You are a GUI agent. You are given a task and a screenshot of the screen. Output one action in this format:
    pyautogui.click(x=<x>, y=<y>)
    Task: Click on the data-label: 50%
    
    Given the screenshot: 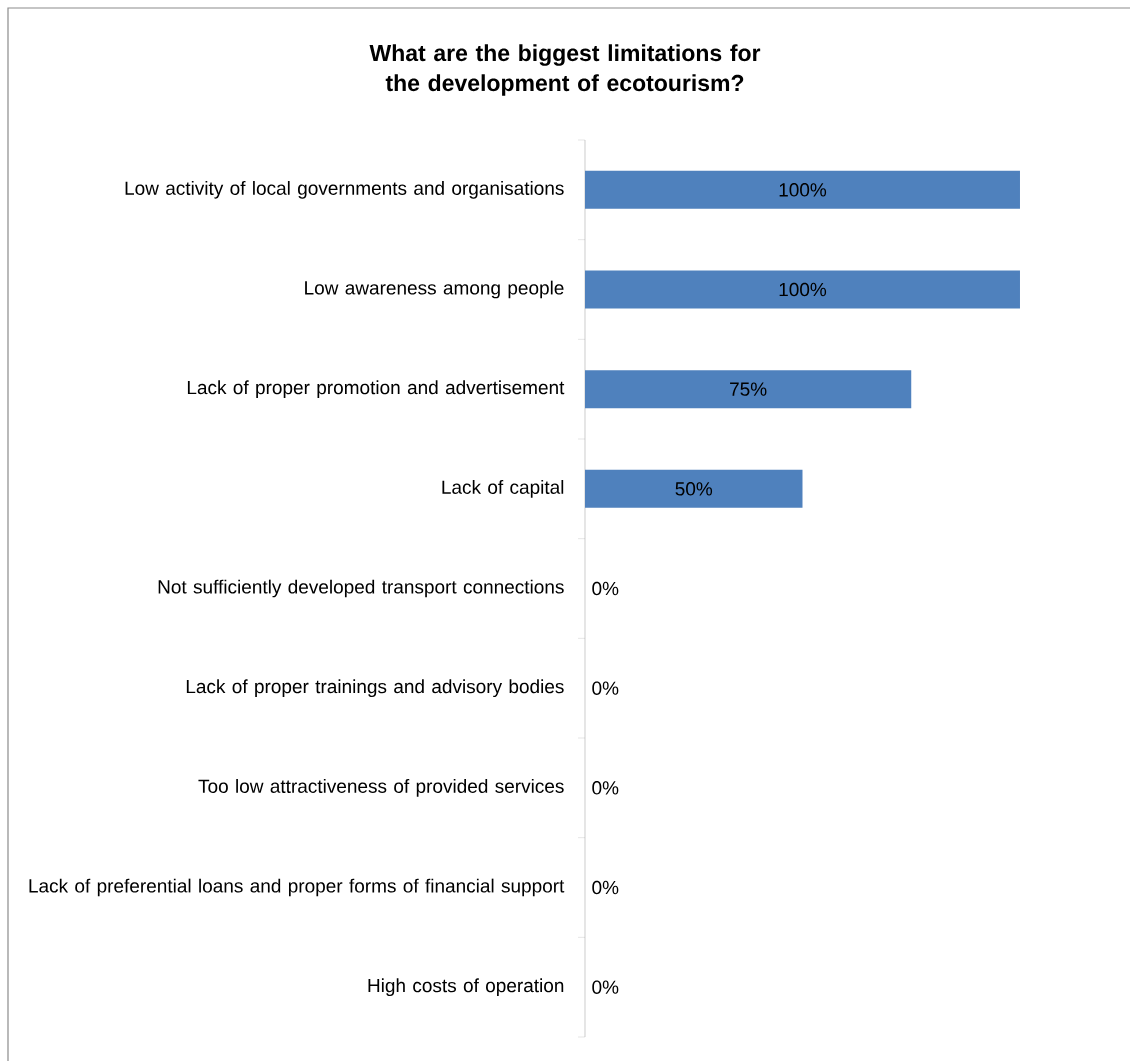 What is the action you would take?
    pyautogui.click(x=694, y=489)
    